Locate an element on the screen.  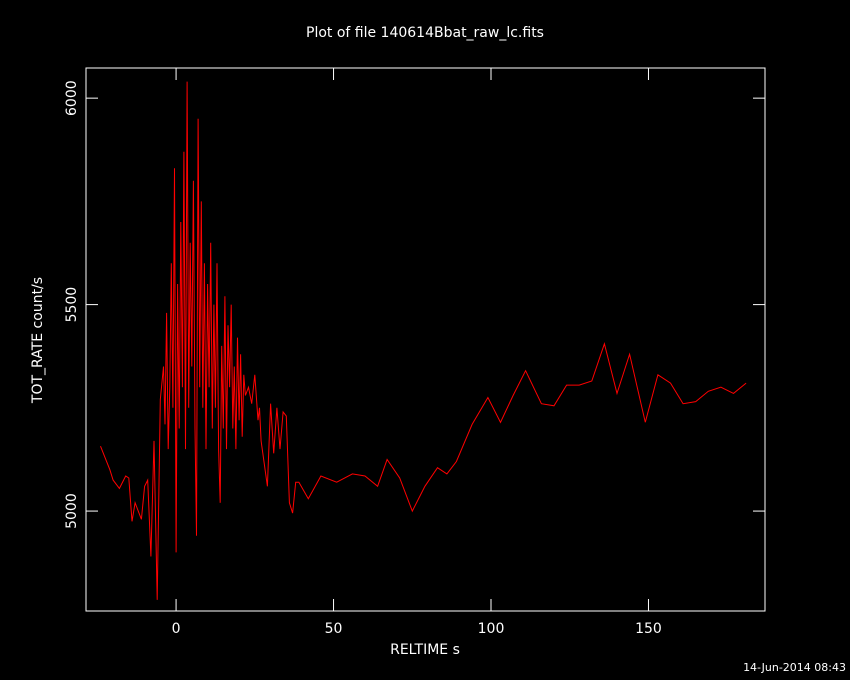
y-tick-label: 5500 is located at coordinates (72, 305).